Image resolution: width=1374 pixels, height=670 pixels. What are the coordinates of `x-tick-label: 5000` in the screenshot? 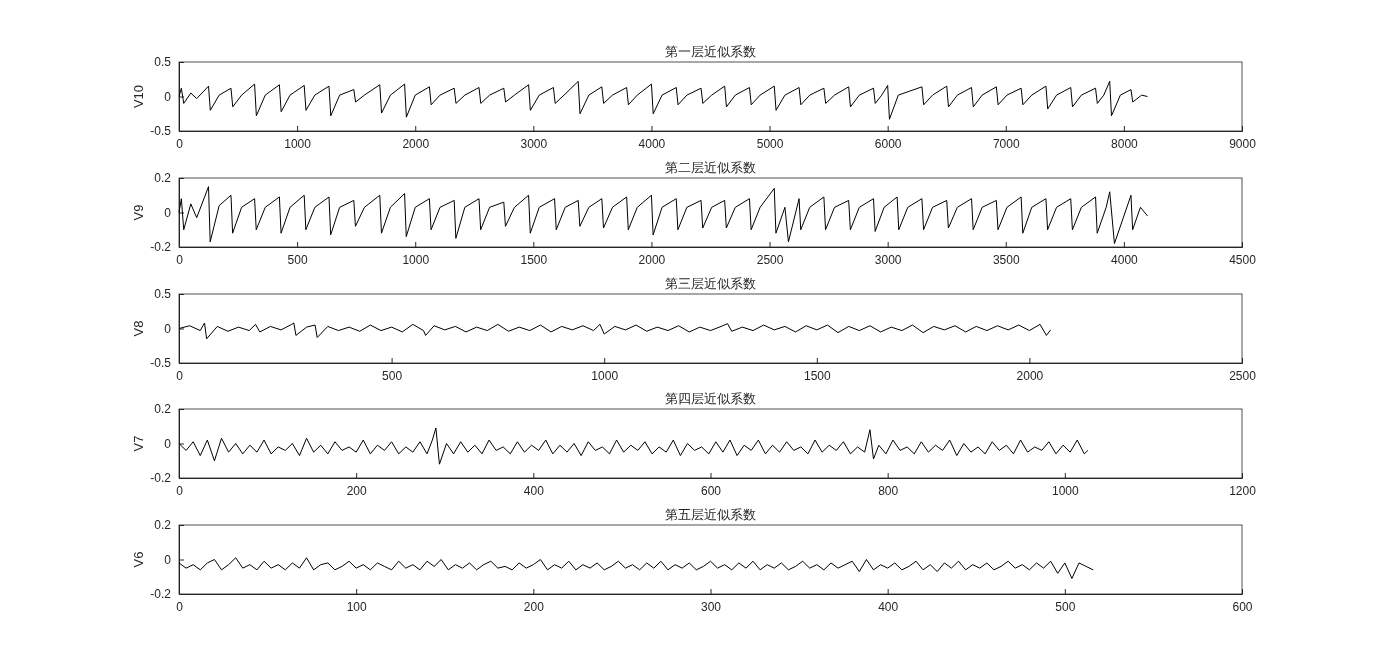 It's located at (770, 143).